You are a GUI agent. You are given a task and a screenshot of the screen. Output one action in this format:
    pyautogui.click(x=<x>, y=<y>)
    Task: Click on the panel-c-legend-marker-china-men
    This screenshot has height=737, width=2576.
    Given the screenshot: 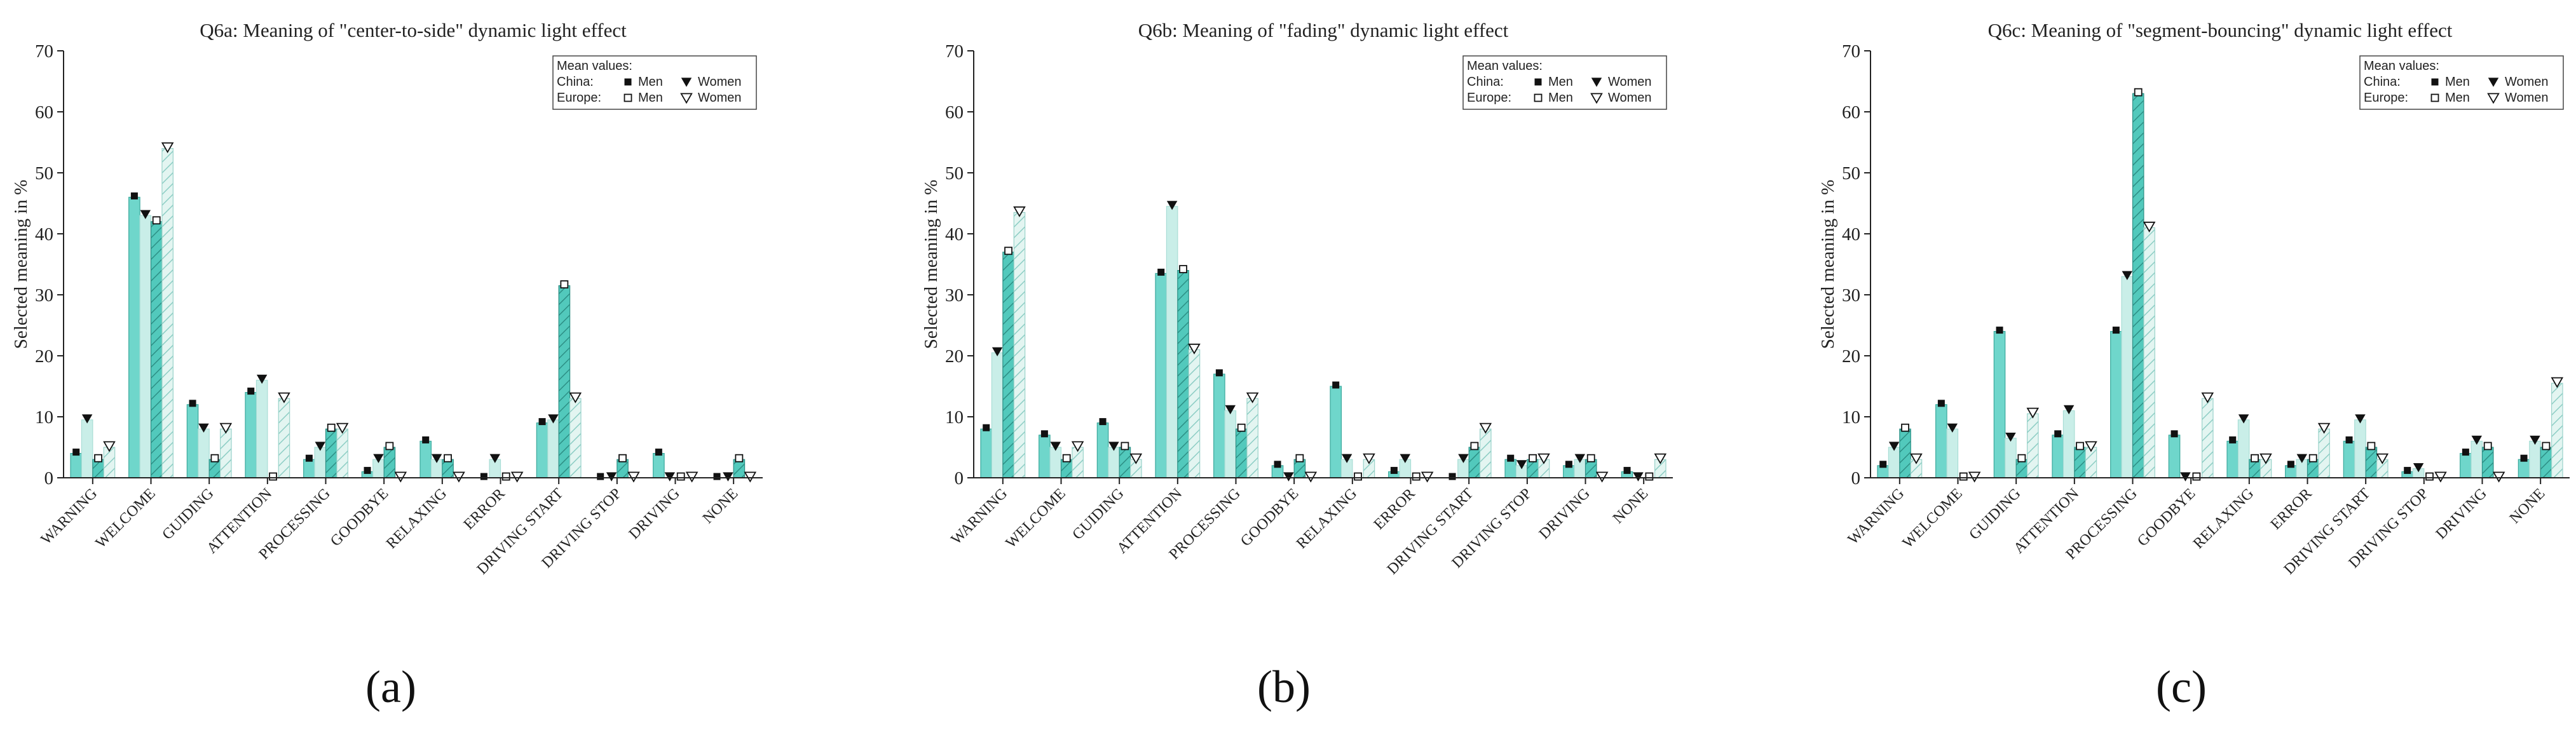 What is the action you would take?
    pyautogui.click(x=2435, y=82)
    